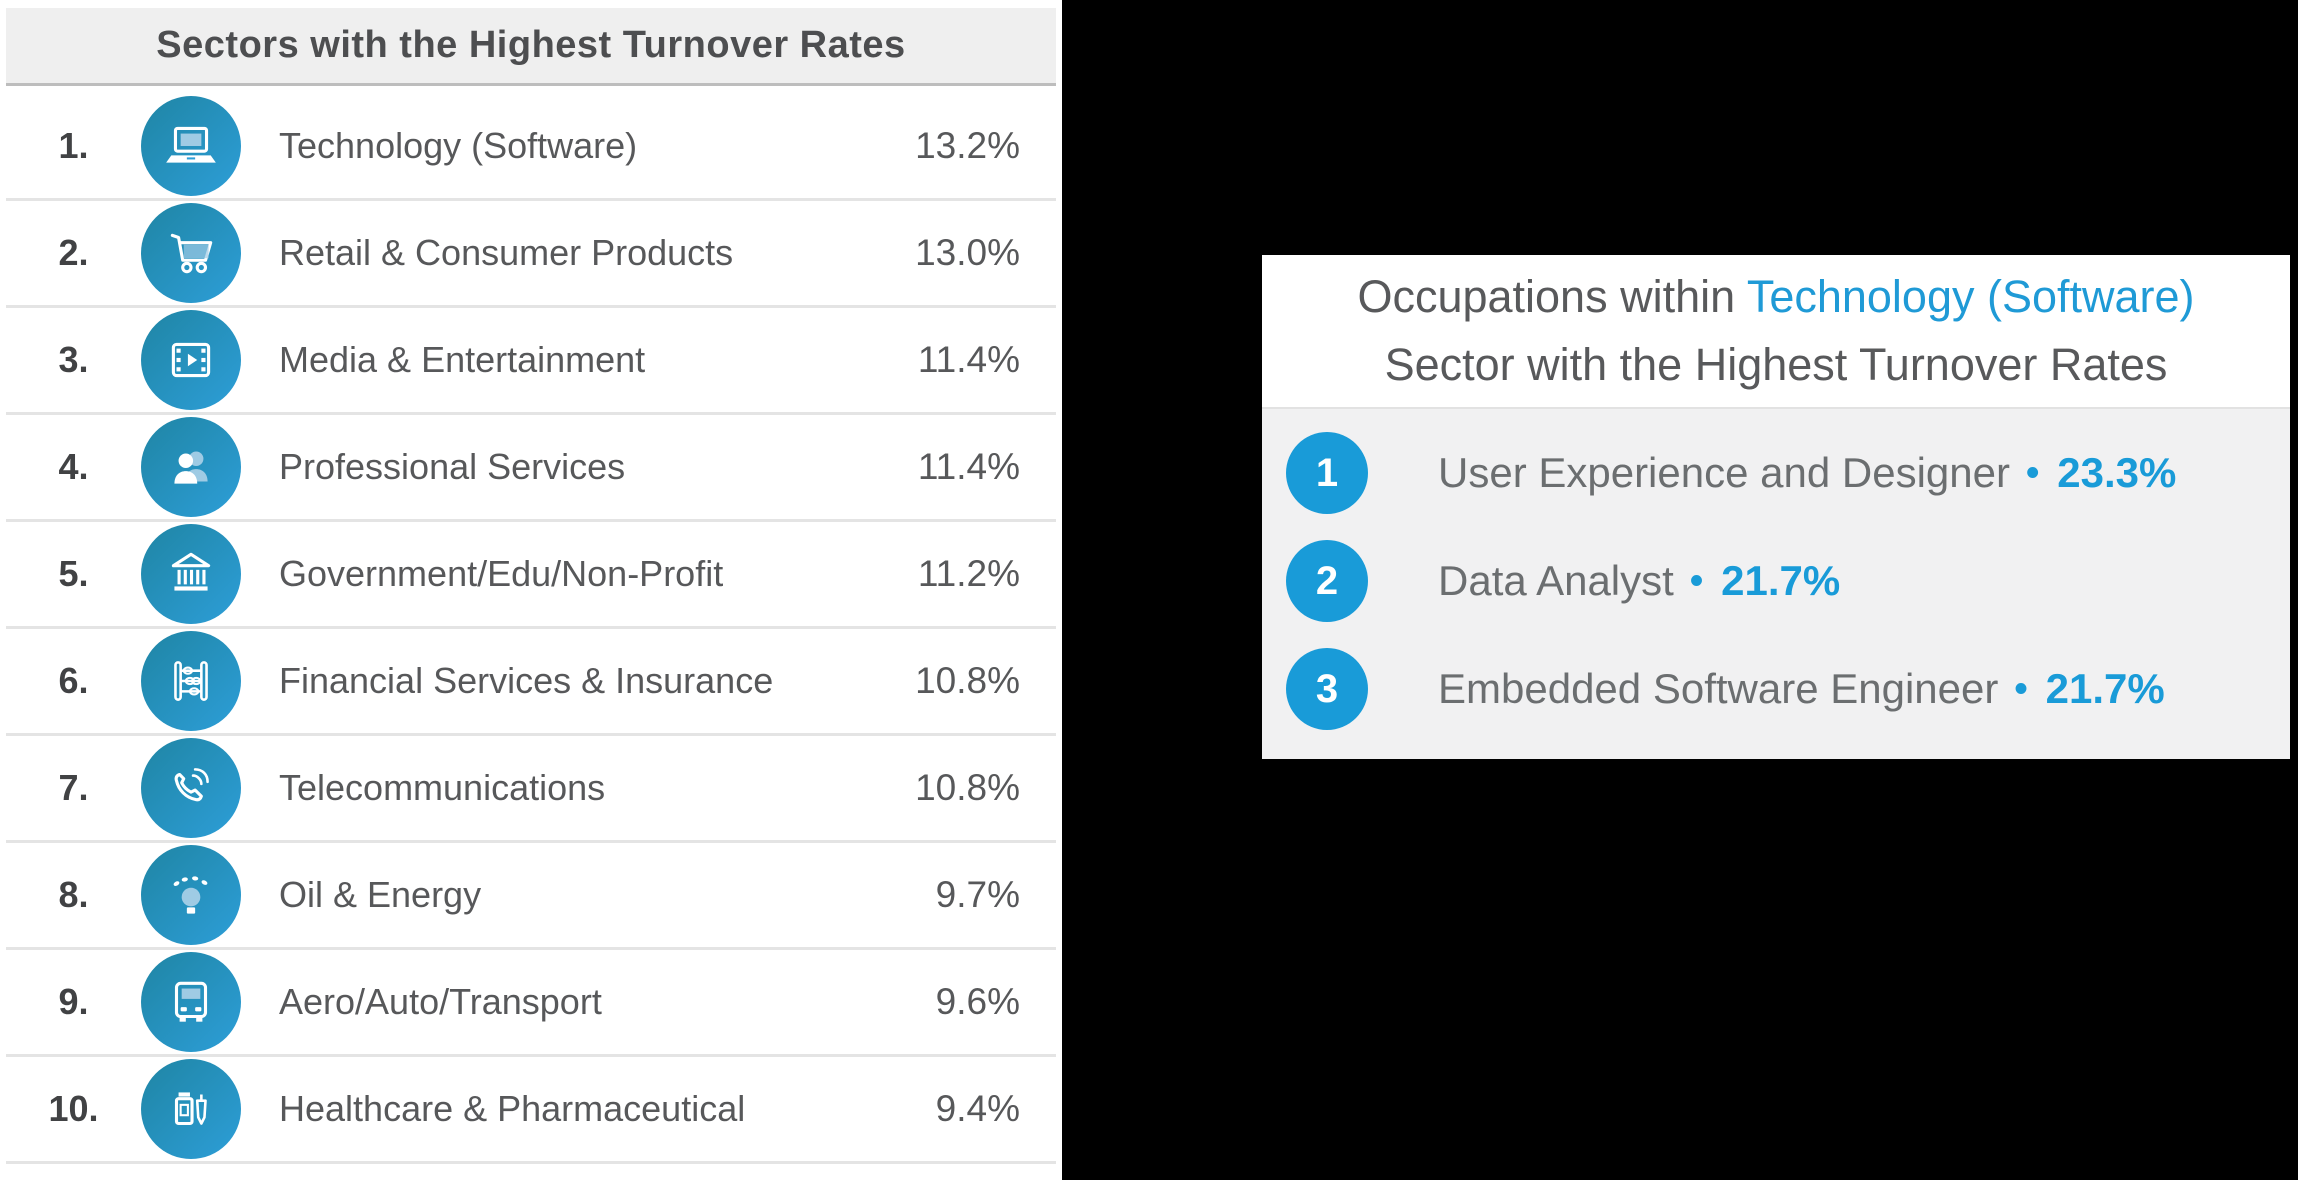  What do you see at coordinates (73, 252) in the screenshot?
I see `rank-label: 2.` at bounding box center [73, 252].